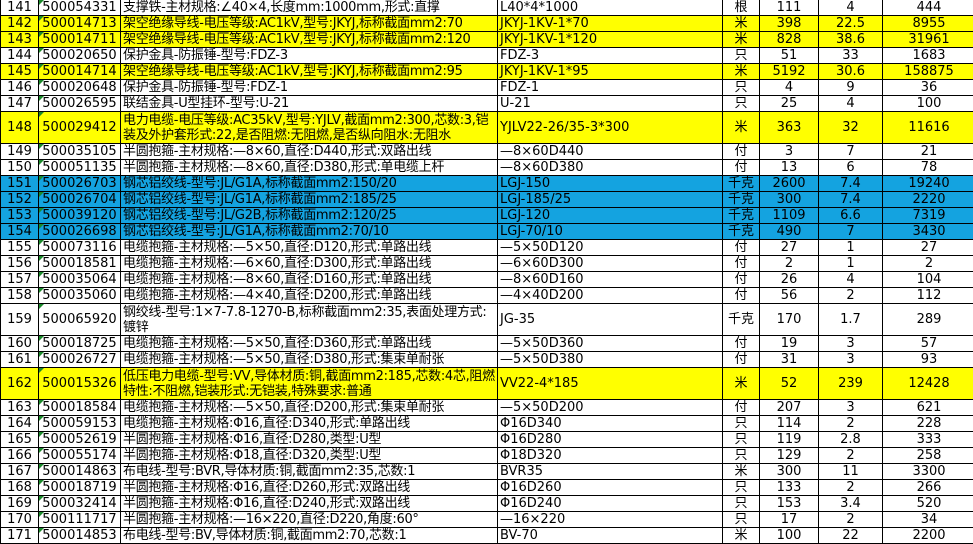  What do you see at coordinates (20, 168) in the screenshot?
I see `cell-row-number: 150` at bounding box center [20, 168].